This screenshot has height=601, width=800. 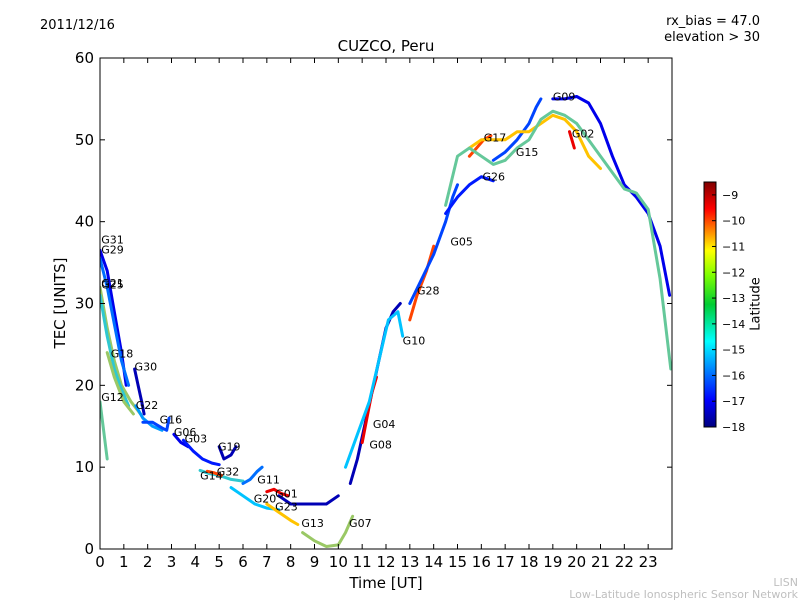 I want to click on x-tick-label: 17, so click(x=505, y=562).